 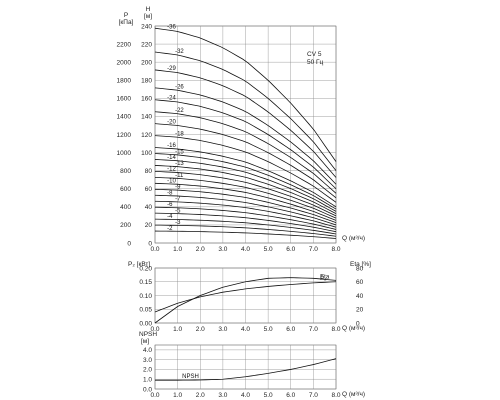 What do you see at coordinates (290, 249) in the screenshot?
I see `head-x-tick-label: 6.0` at bounding box center [290, 249].